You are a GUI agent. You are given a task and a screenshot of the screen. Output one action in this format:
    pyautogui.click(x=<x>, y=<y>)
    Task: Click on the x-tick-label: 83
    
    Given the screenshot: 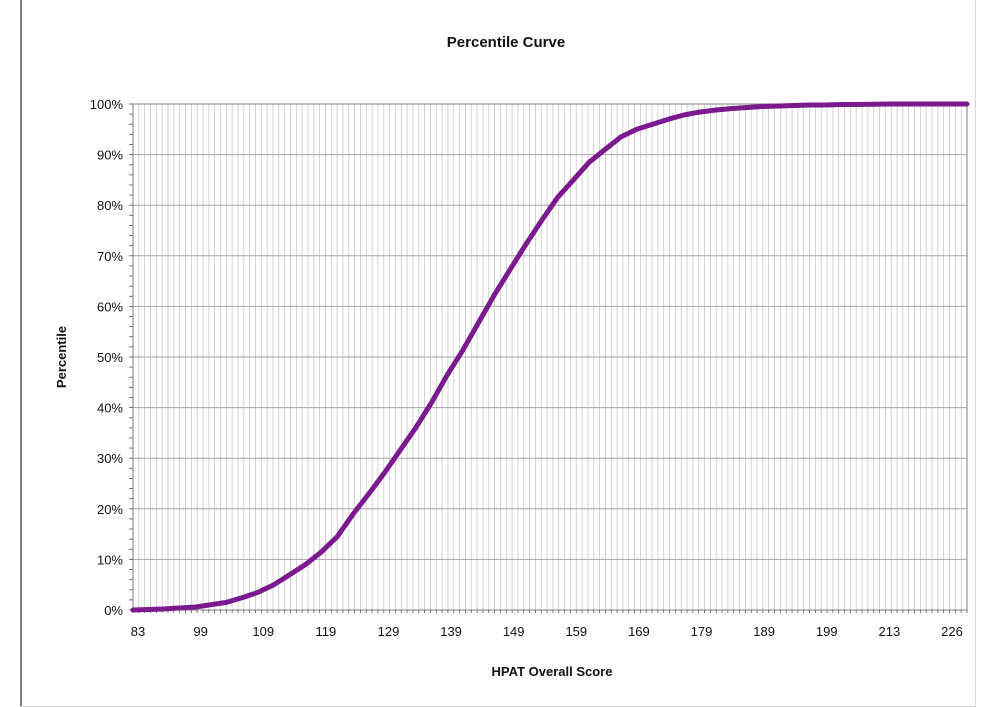 What is the action you would take?
    pyautogui.click(x=138, y=631)
    